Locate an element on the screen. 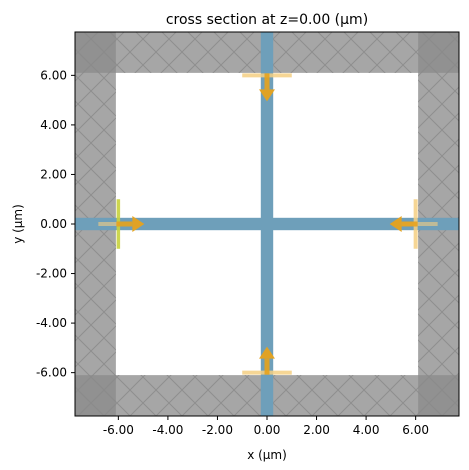  monitor-0-arrow is located at coordinates (403, 224).